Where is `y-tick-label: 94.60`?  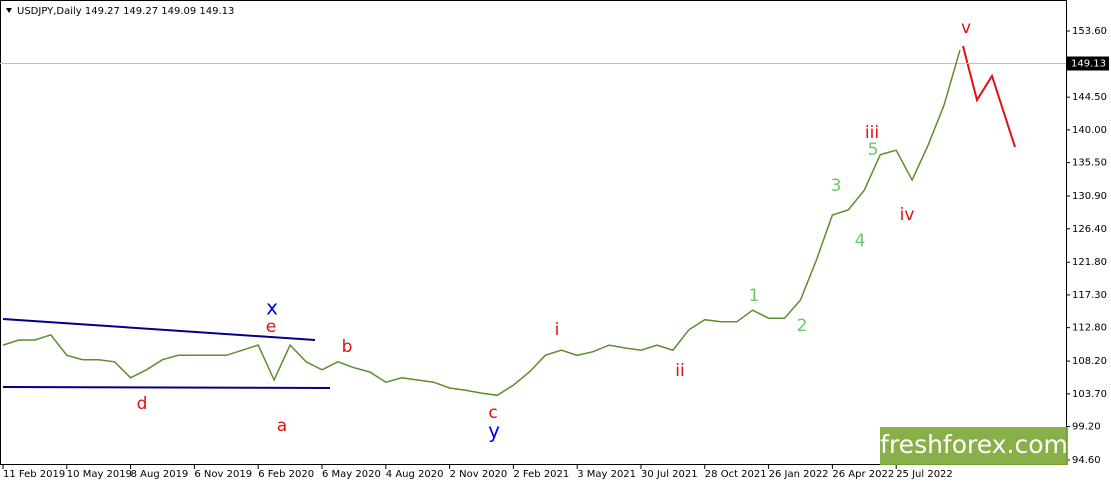
y-tick-label: 94.60 is located at coordinates (1086, 460).